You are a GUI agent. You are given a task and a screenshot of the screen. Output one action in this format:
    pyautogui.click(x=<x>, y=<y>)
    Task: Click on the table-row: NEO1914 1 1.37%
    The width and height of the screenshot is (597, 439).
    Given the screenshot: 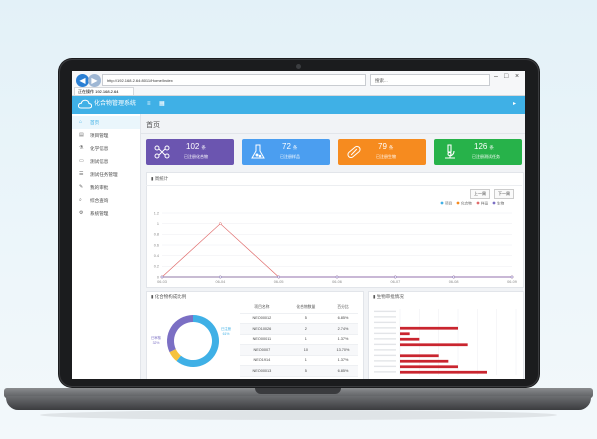 What is the action you would take?
    pyautogui.click(x=299, y=360)
    